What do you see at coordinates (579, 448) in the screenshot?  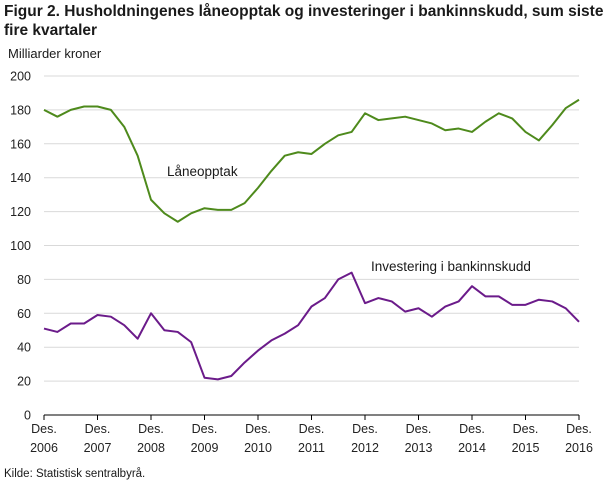 I see `x-tick-label: 2016` at bounding box center [579, 448].